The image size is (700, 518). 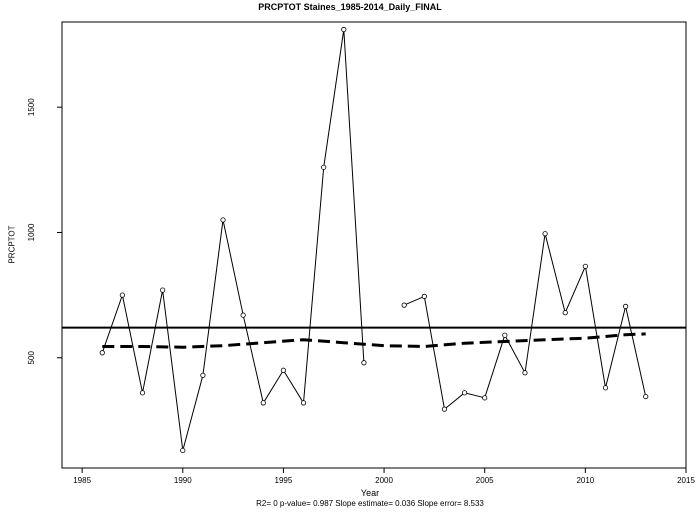 What do you see at coordinates (284, 480) in the screenshot?
I see `x-tick-label: 1995` at bounding box center [284, 480].